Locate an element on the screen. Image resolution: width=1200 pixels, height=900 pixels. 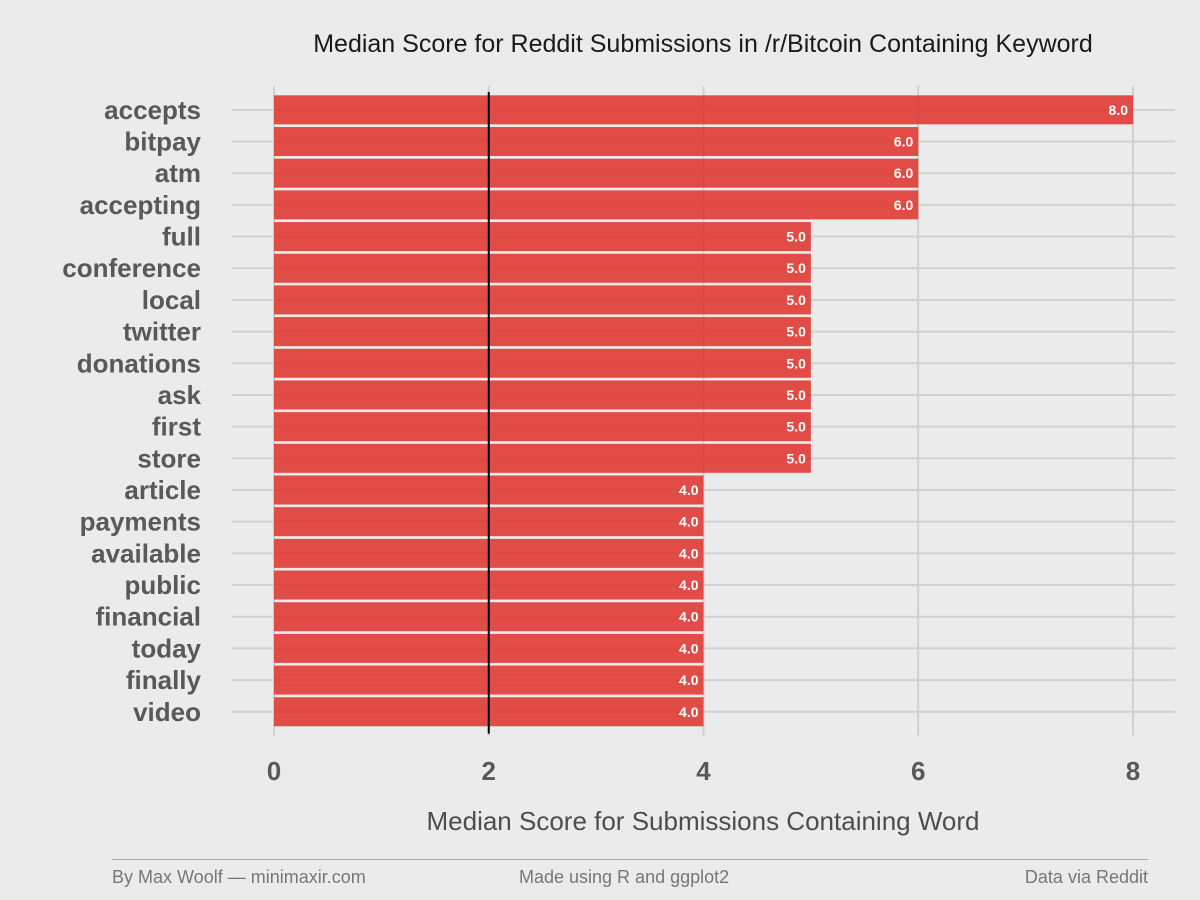
x-tick-label: 2 is located at coordinates (489, 771).